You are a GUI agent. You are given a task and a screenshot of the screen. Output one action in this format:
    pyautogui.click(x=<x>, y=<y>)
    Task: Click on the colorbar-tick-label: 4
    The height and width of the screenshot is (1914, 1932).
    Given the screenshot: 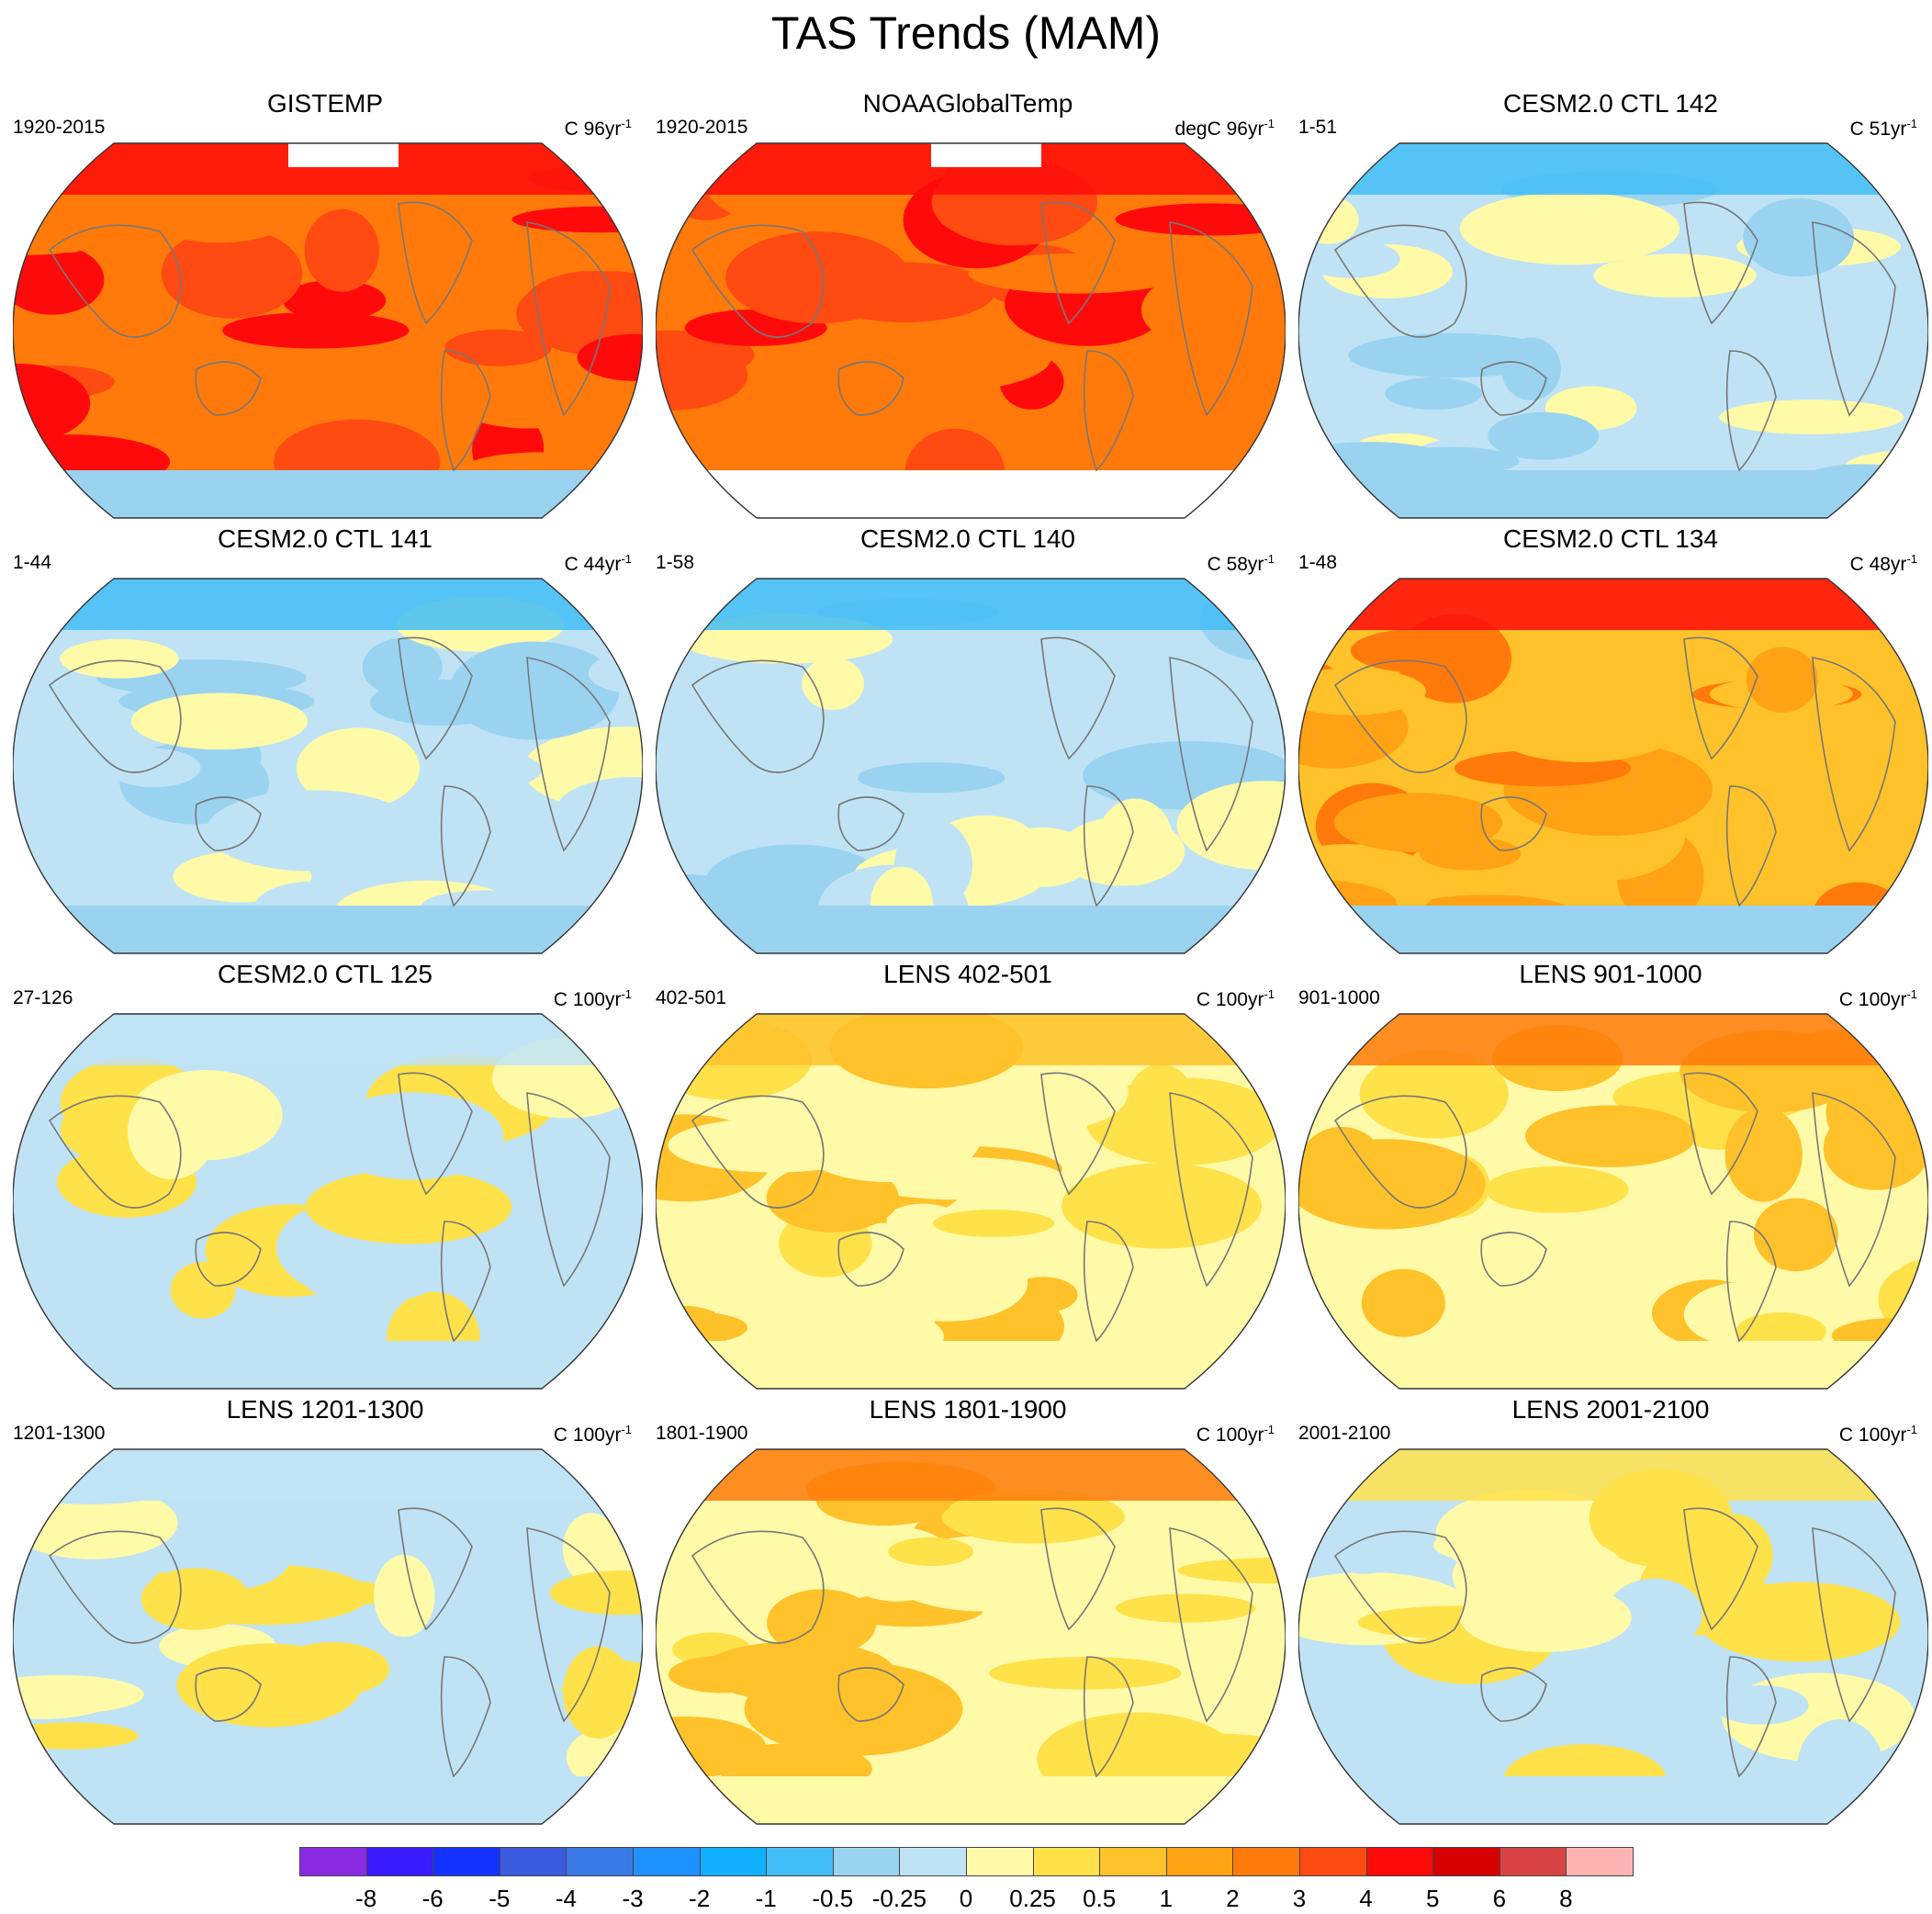 What is the action you would take?
    pyautogui.click(x=1366, y=1898)
    